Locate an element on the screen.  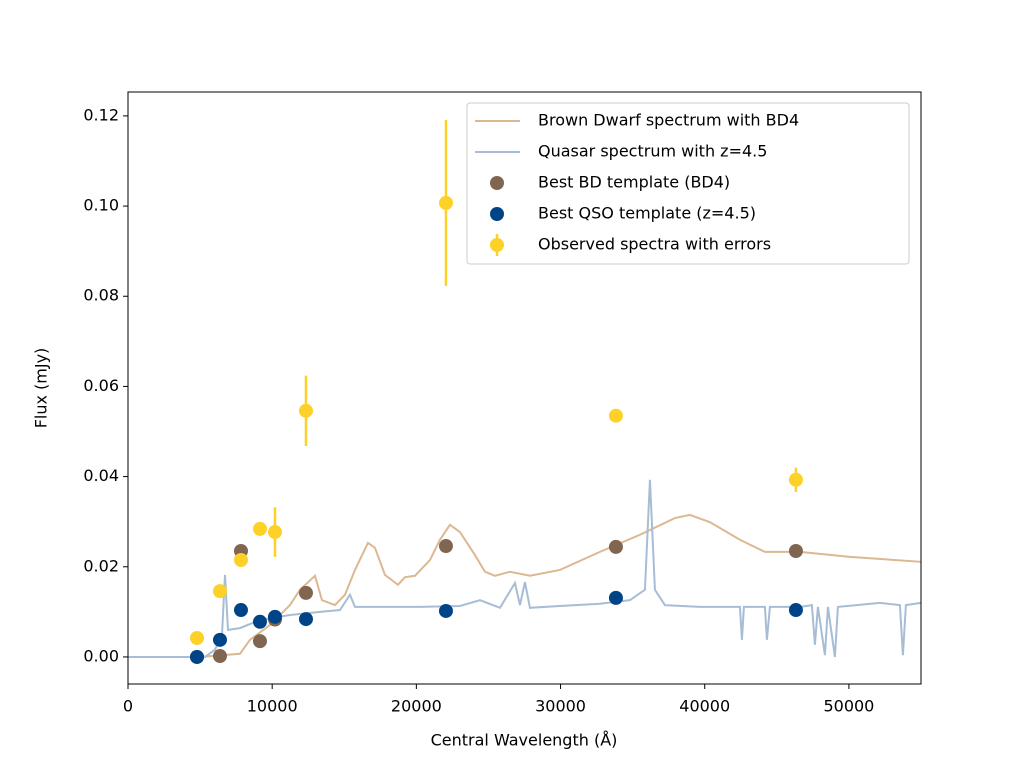
y-tick-label: 0.06 is located at coordinates (101, 385).